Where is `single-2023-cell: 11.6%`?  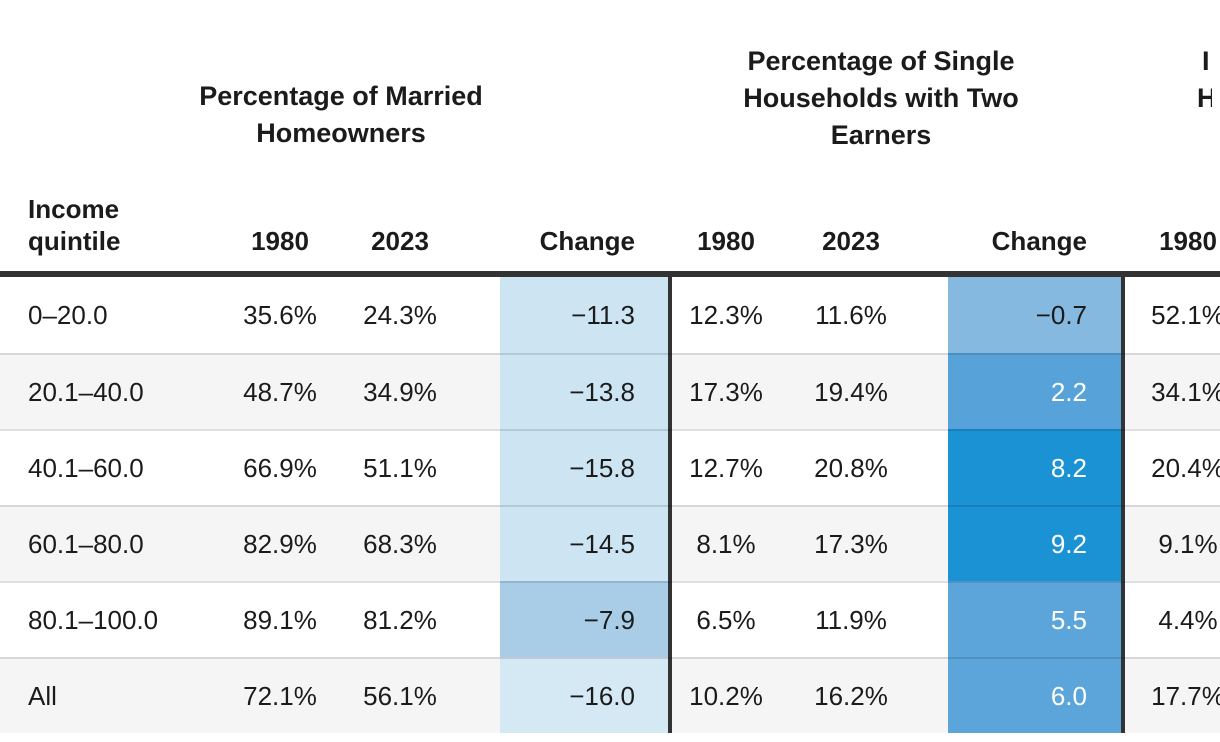 single-2023-cell: 11.6% is located at coordinates (851, 314).